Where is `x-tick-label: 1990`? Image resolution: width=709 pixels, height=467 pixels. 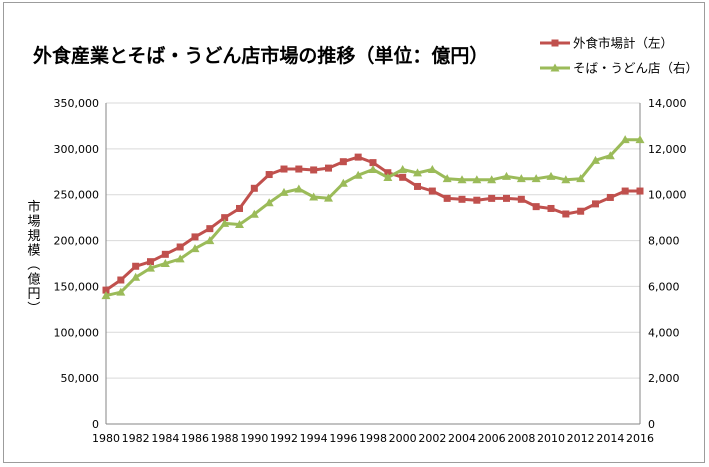
x-tick-label: 1990 is located at coordinates (254, 438).